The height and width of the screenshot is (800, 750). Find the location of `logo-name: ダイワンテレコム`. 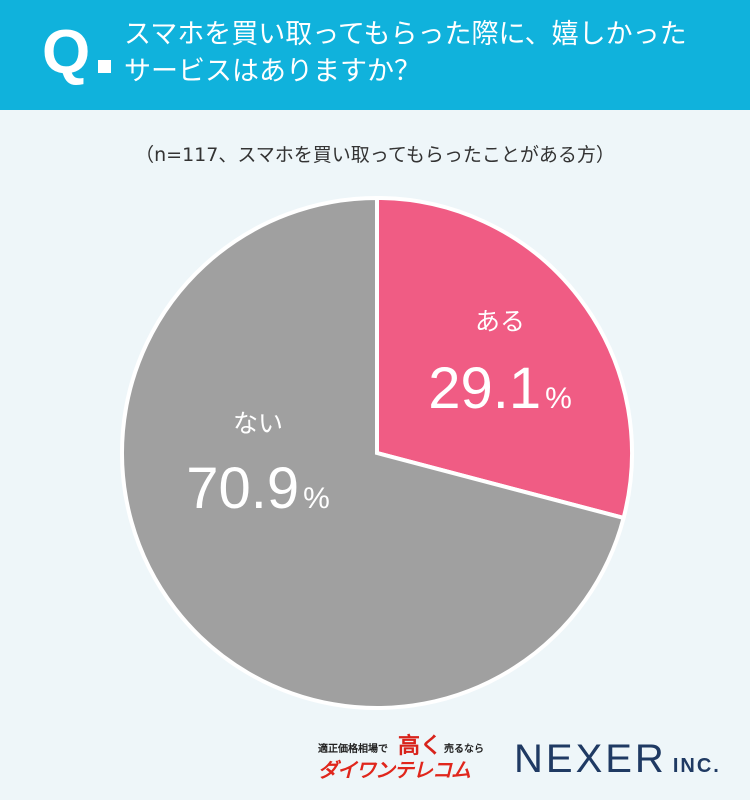

logo-name: ダイワンテレコム is located at coordinates (394, 770).